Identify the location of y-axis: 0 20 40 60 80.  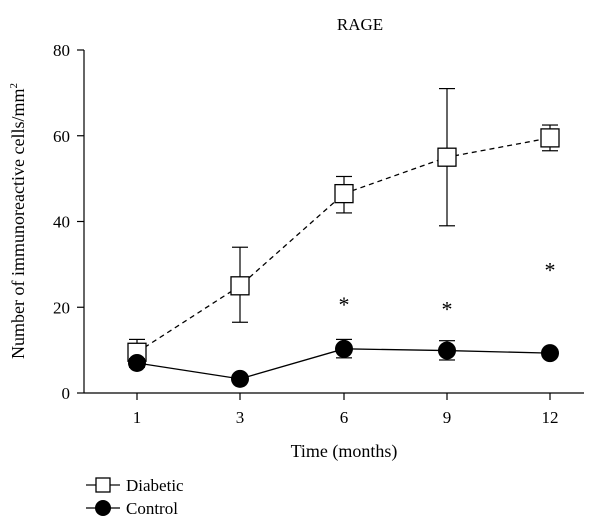
(69, 222).